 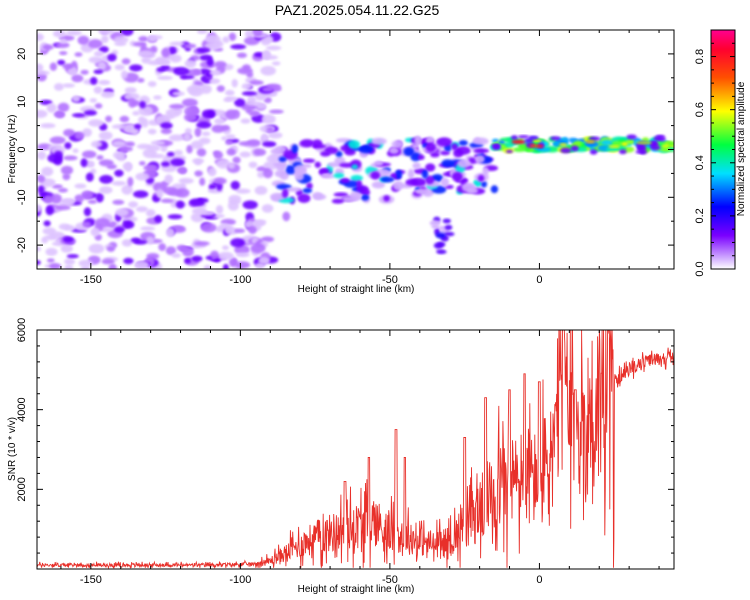 I want to click on snr-x-tick-label: -50, so click(x=390, y=580).